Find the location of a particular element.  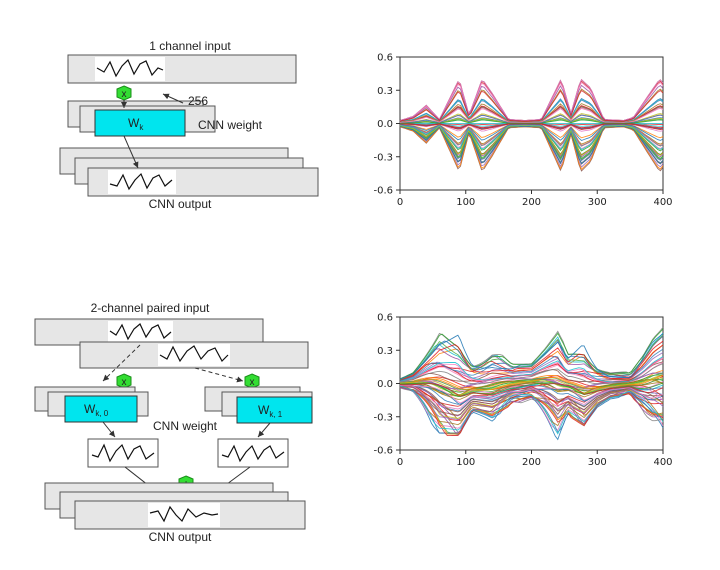

top-count-label: 256 is located at coordinates (198, 101).